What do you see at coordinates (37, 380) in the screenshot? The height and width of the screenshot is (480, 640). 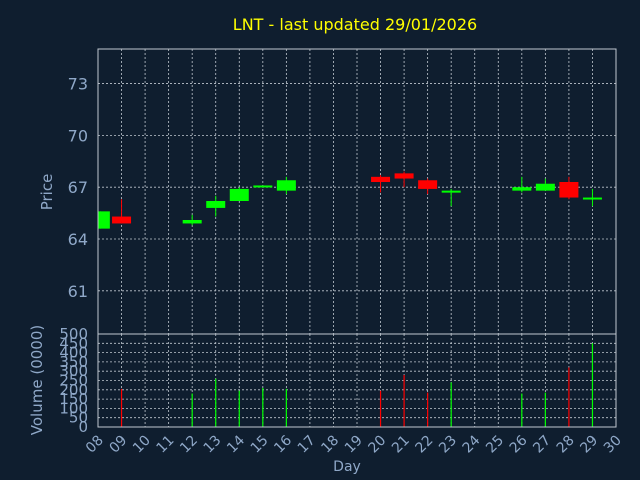 I see `volume-axis-label: Volume (0000)` at bounding box center [37, 380].